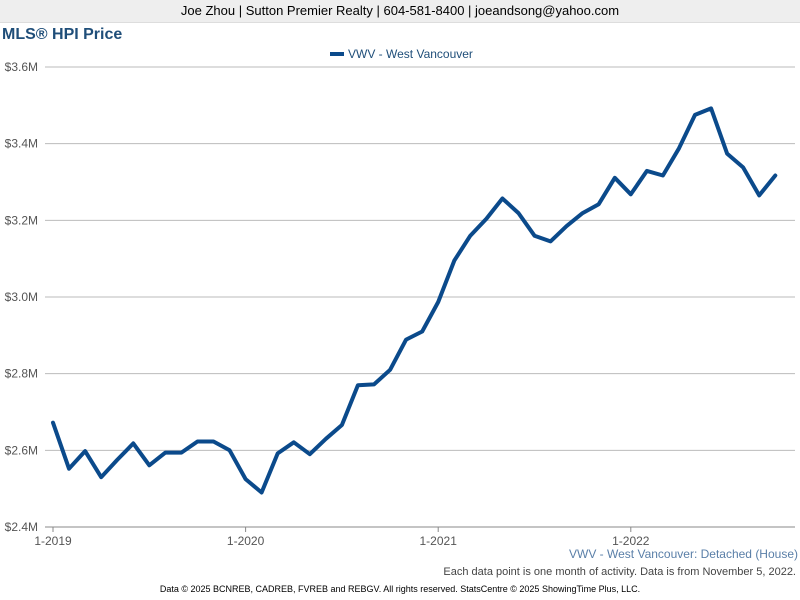 The width and height of the screenshot is (800, 600). I want to click on y-tick-label: $3.4M, so click(21, 144).